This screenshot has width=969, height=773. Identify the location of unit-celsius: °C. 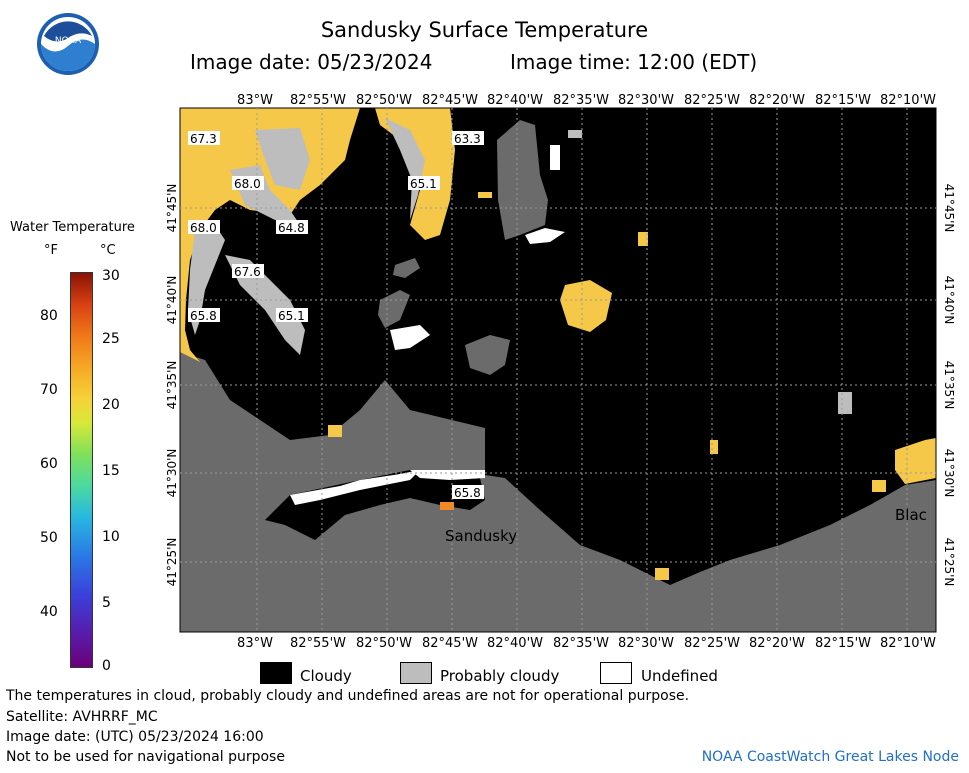
(108, 250).